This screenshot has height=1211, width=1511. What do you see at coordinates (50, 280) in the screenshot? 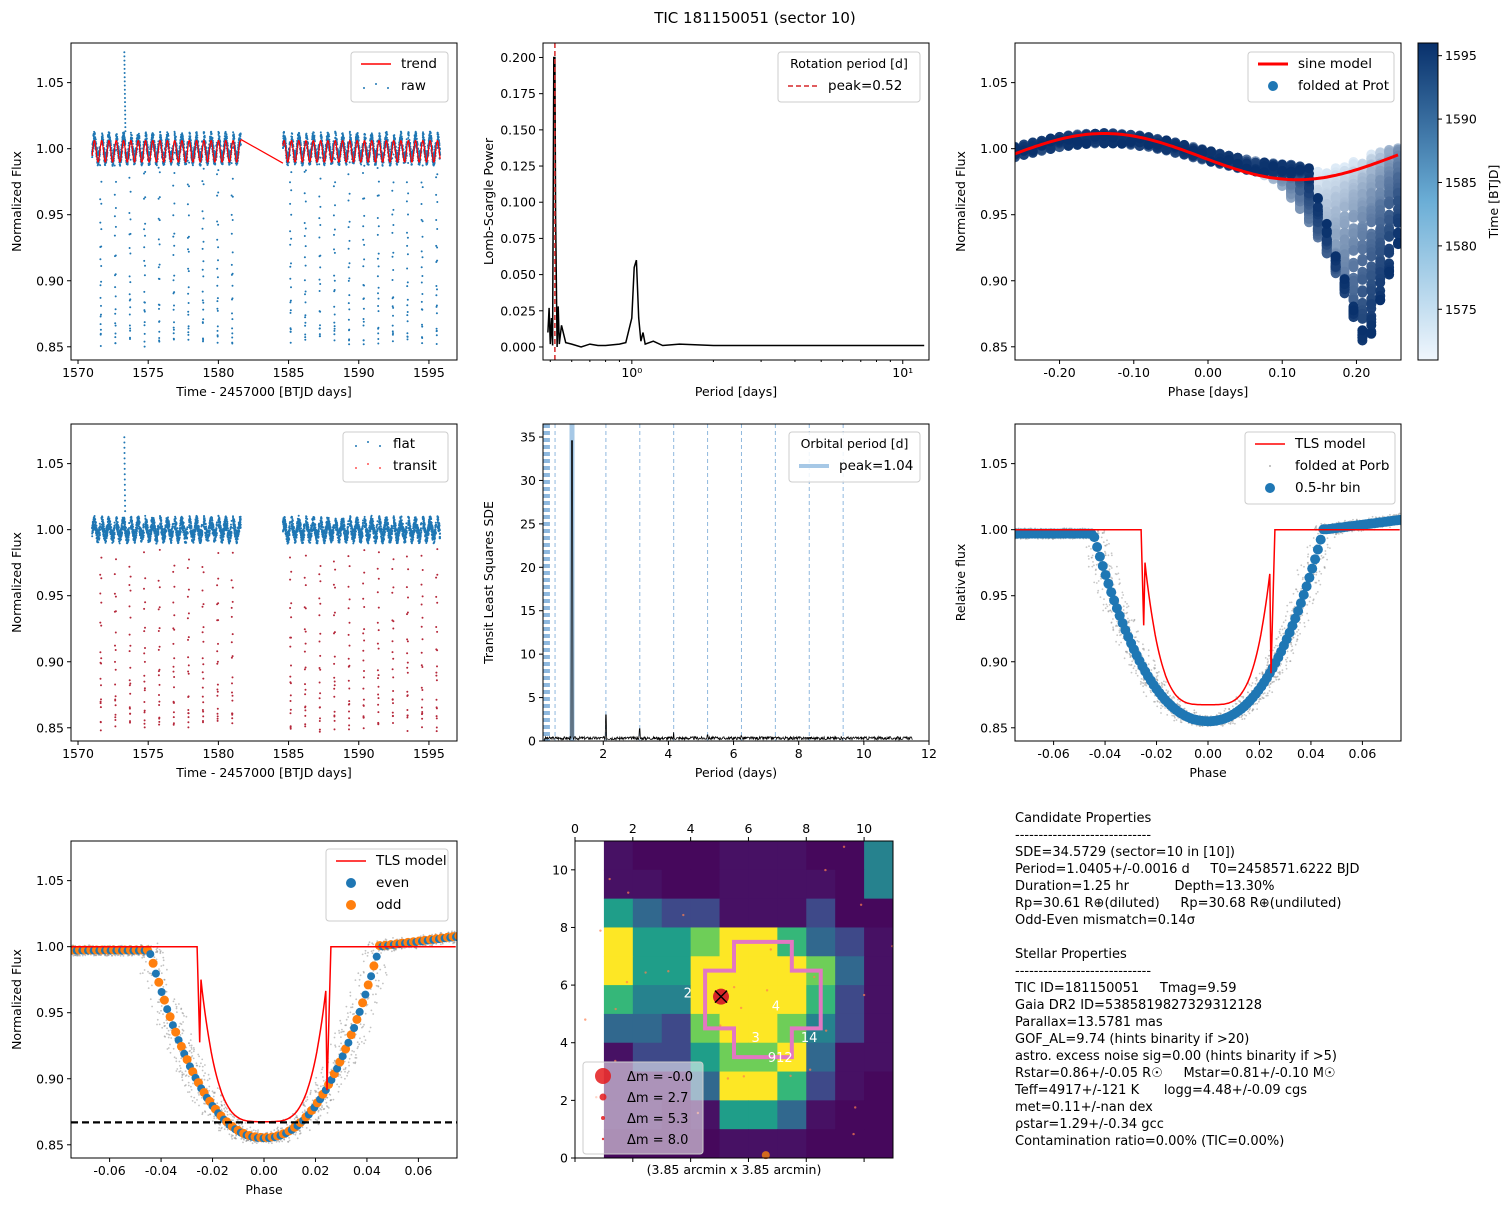
I see `y-tick-label: 0.90` at bounding box center [50, 280].